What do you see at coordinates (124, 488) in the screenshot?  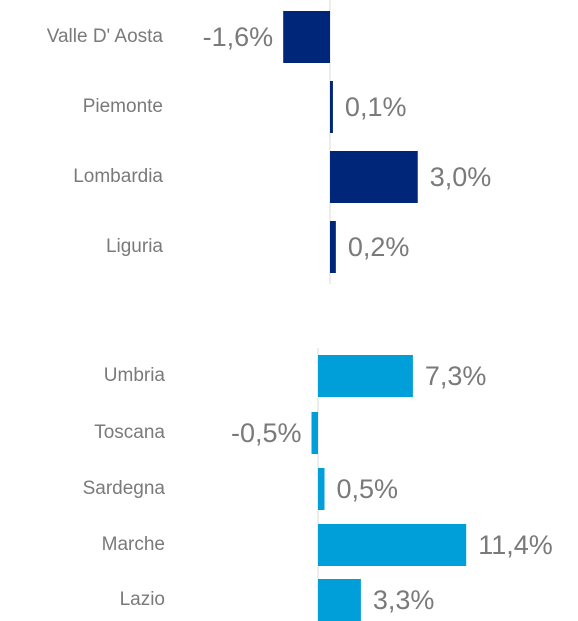 I see `category-label: Sardegna` at bounding box center [124, 488].